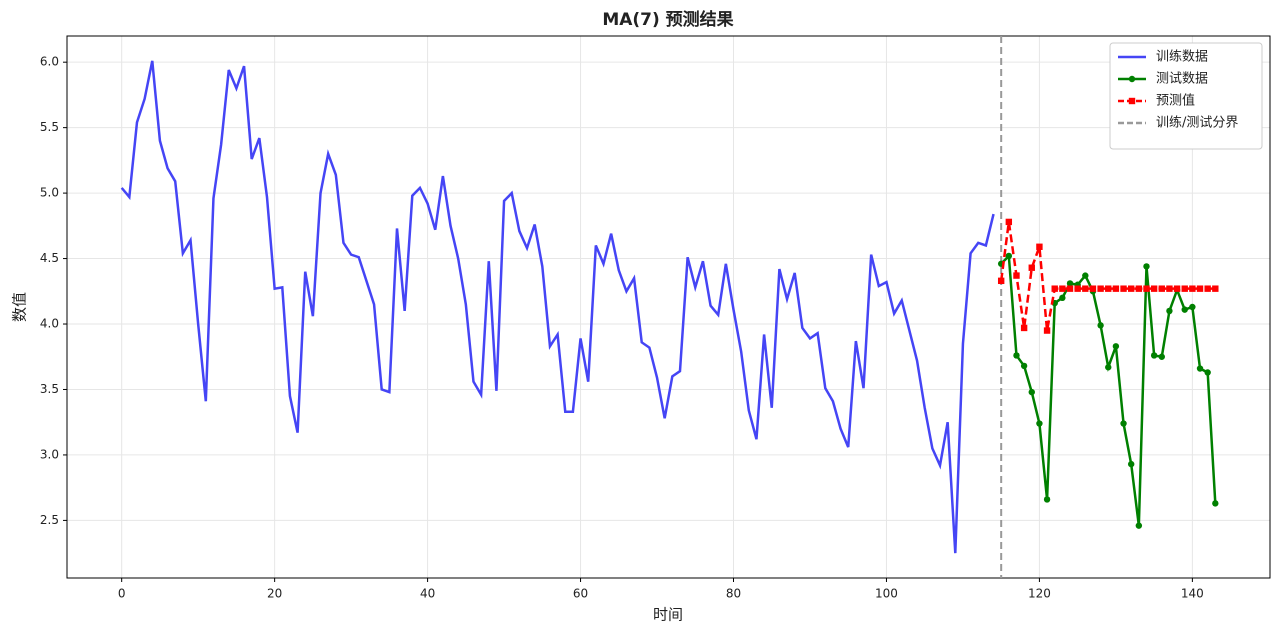 Image resolution: width=1280 pixels, height=634 pixels. Describe the element at coordinates (1107, 276) in the screenshot. I see `series-line` at that location.